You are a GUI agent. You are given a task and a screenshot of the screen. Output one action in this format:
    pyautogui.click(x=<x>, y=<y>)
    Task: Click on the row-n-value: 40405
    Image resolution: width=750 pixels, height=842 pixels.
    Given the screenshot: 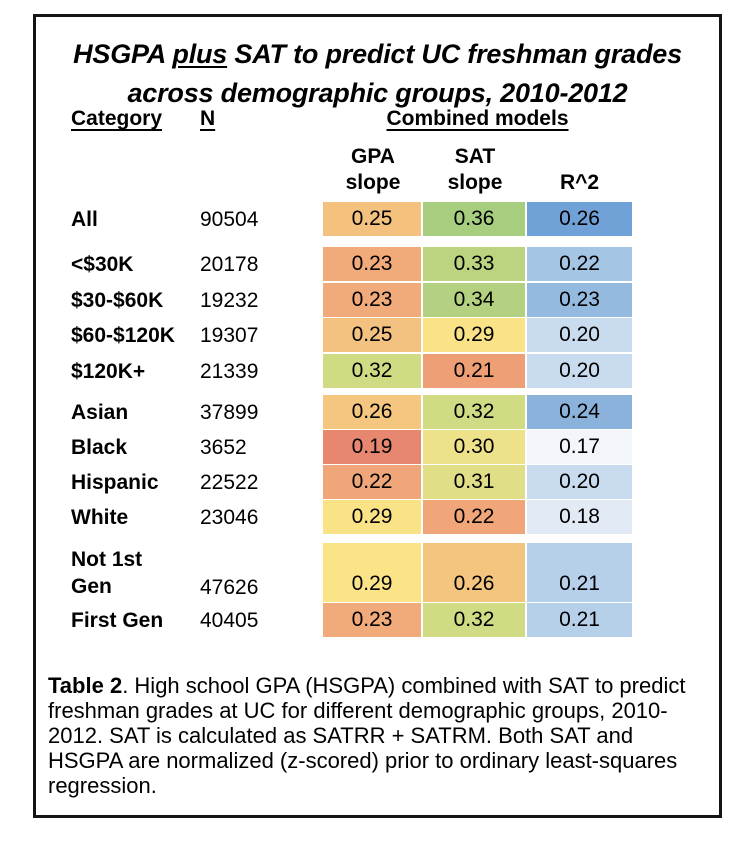 What is the action you would take?
    pyautogui.click(x=229, y=620)
    